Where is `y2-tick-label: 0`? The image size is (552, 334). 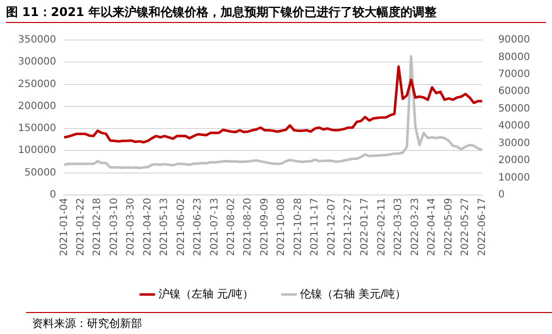 y2-tick-label: 0 is located at coordinates (501, 194).